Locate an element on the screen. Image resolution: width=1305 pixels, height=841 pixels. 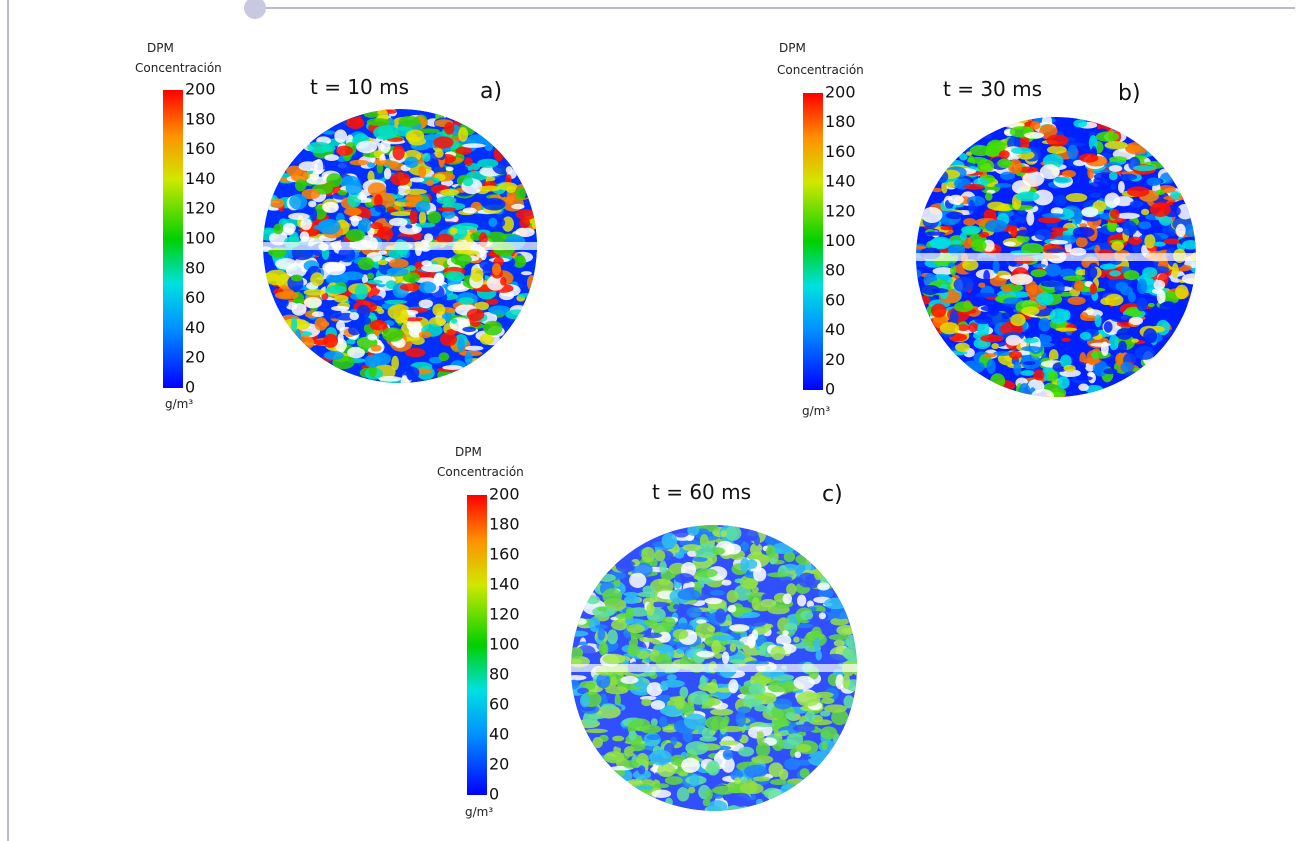
colorbar-tick: 80 is located at coordinates (499, 674).